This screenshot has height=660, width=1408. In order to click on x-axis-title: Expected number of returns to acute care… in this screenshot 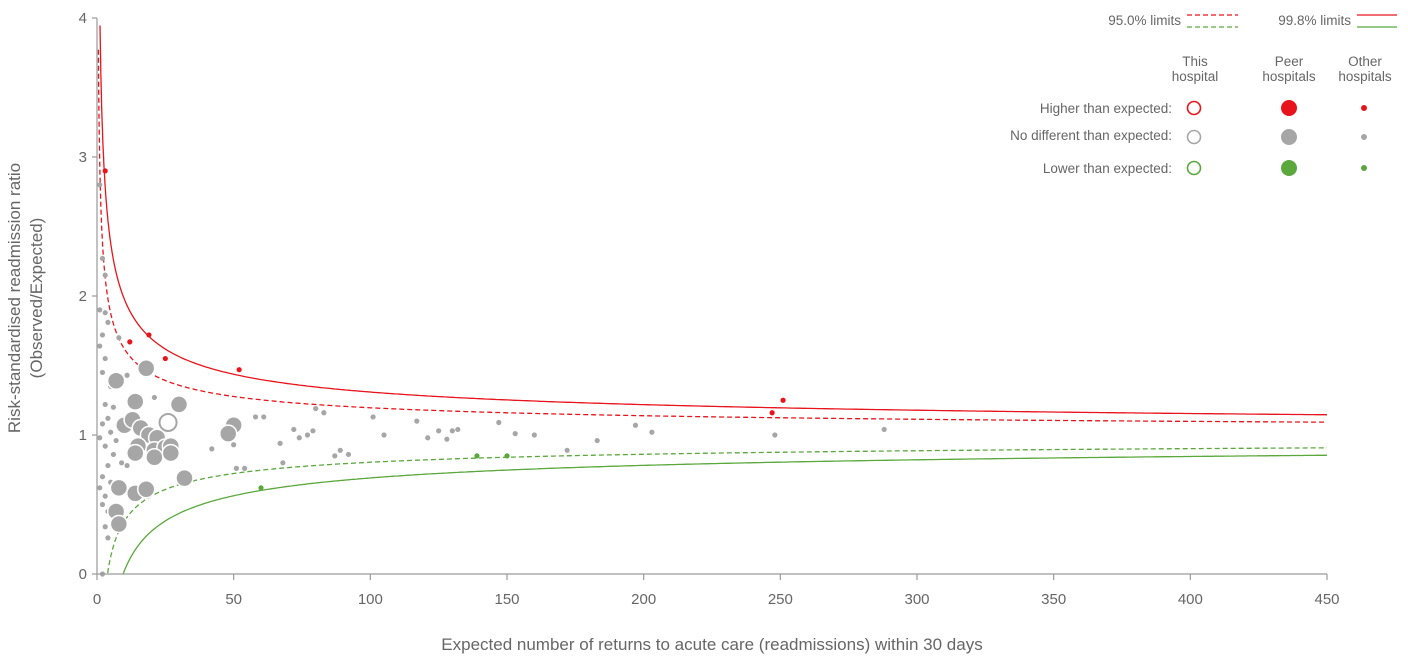, I will do `click(711, 644)`.